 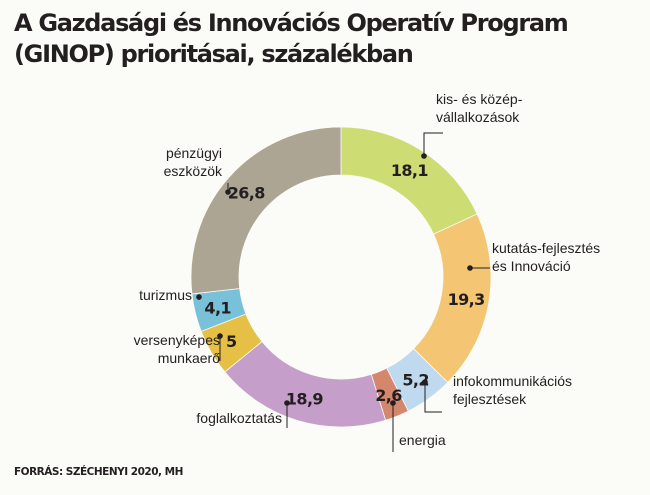 What do you see at coordinates (247, 192) in the screenshot?
I see `value-label-7: 26,8` at bounding box center [247, 192].